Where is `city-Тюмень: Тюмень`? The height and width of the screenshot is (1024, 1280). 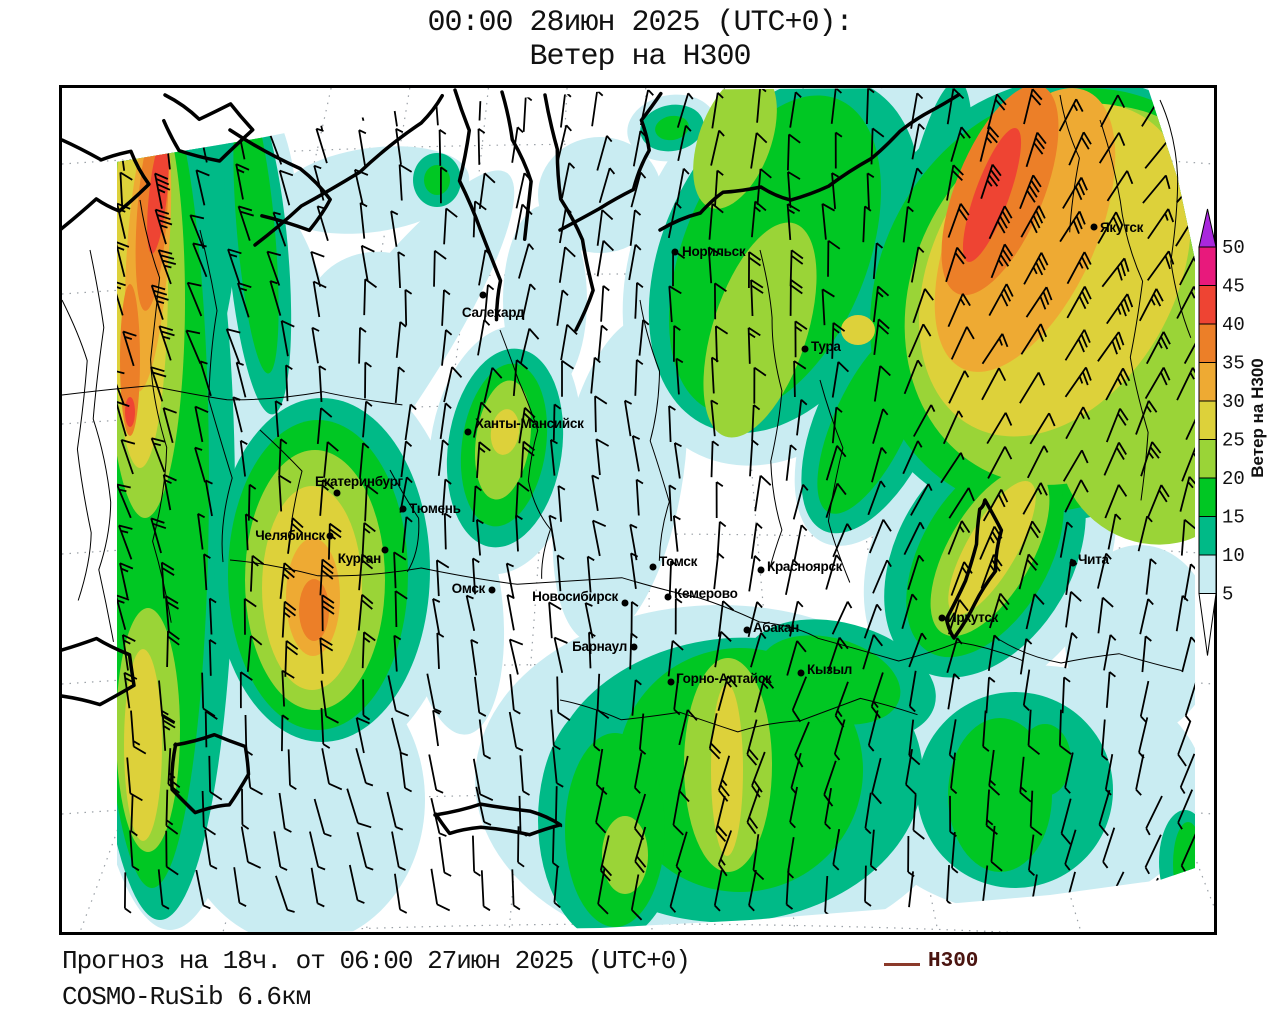
city-Тюмень: Тюмень is located at coordinates (430, 508).